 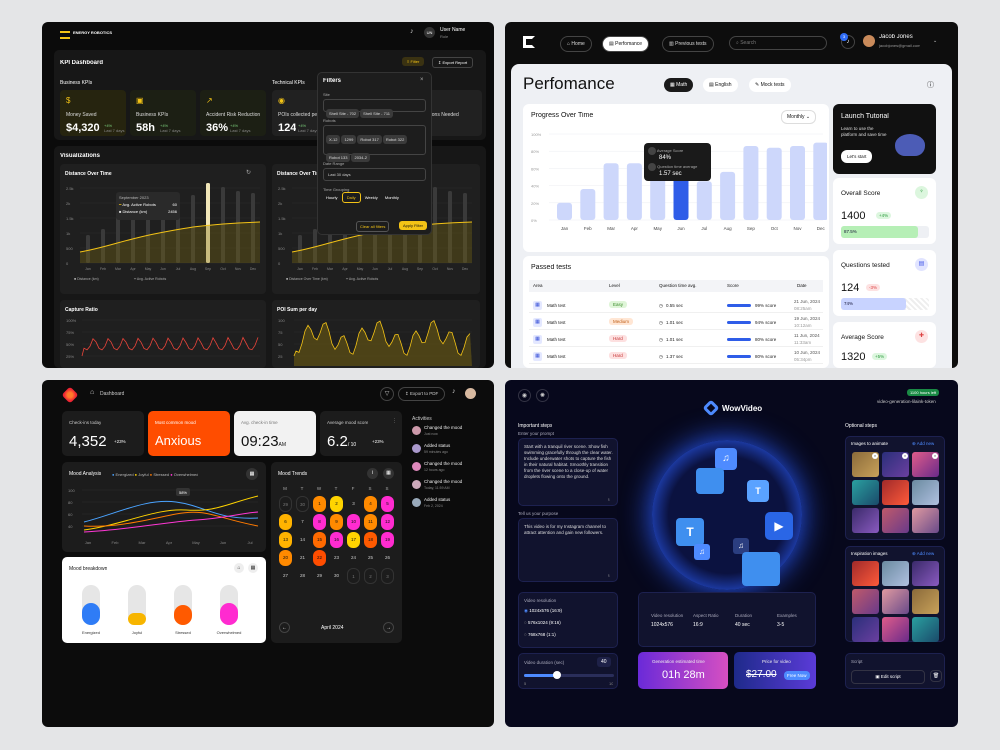 What do you see at coordinates (369, 139) in the screenshot?
I see `robot-chip: Robot 317` at bounding box center [369, 139].